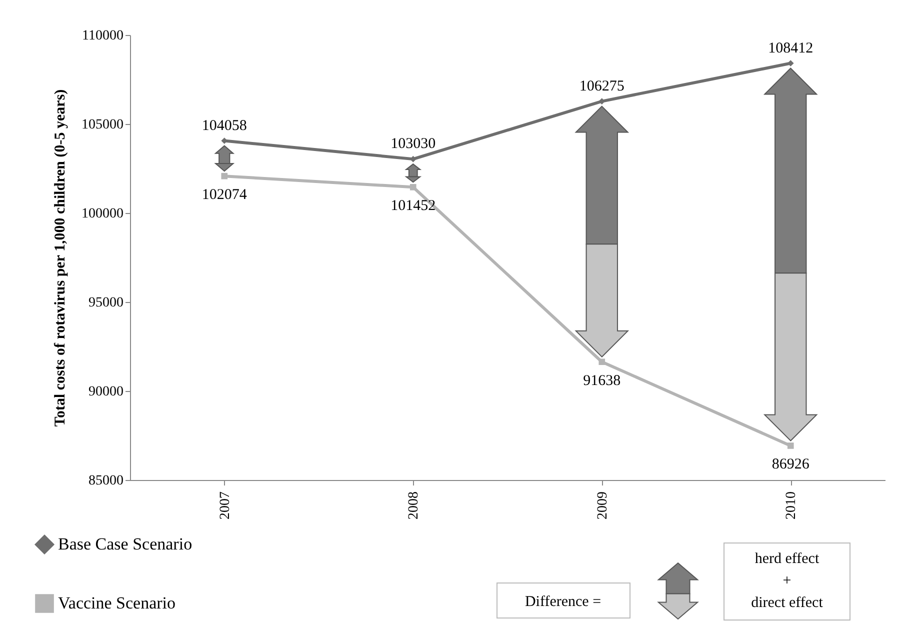 The width and height of the screenshot is (912, 621). I want to click on legend-label: Base Case Scenario, so click(125, 544).